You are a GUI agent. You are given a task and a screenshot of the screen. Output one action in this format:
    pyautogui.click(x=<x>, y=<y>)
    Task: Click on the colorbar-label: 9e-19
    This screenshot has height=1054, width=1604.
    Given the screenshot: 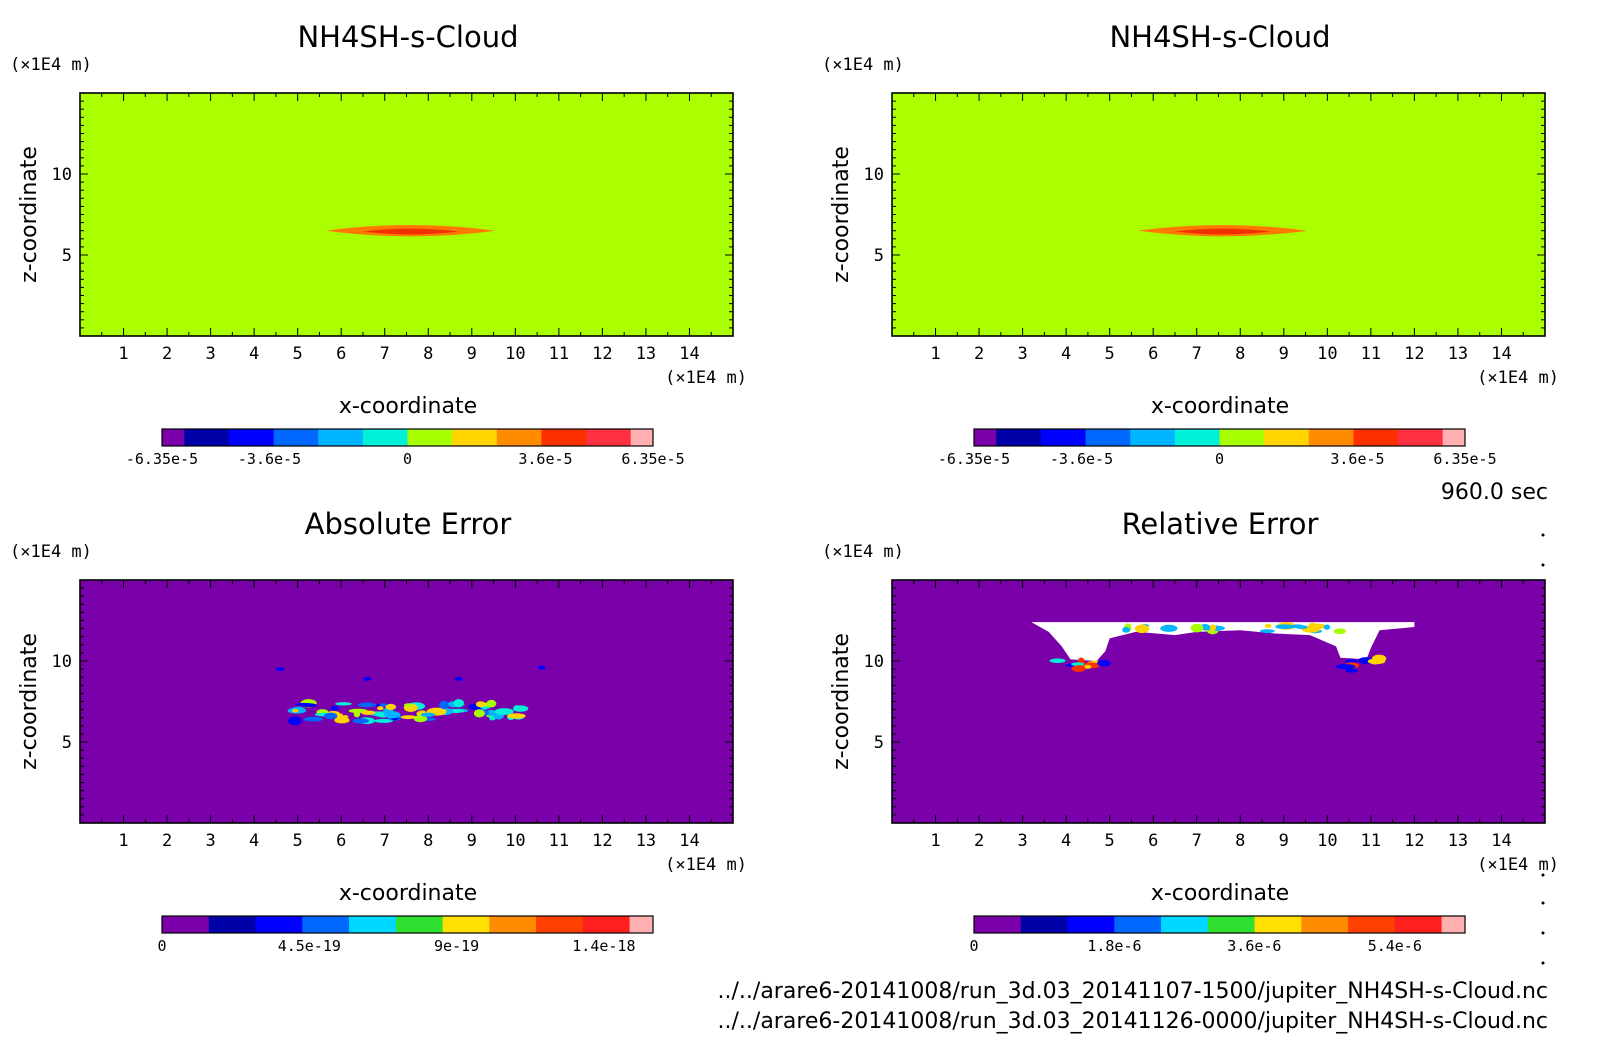 What is the action you would take?
    pyautogui.click(x=456, y=946)
    